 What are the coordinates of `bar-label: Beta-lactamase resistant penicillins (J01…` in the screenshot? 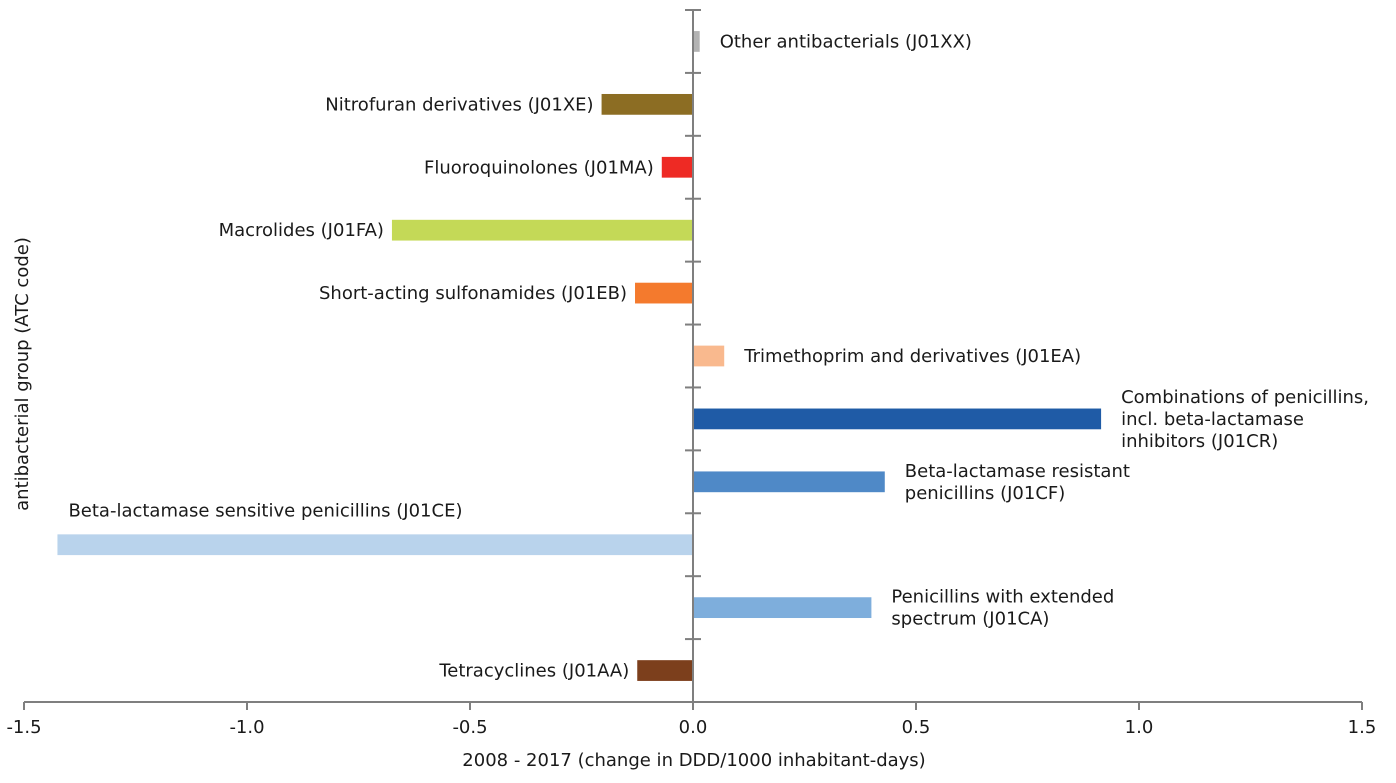 It's located at (1017, 482).